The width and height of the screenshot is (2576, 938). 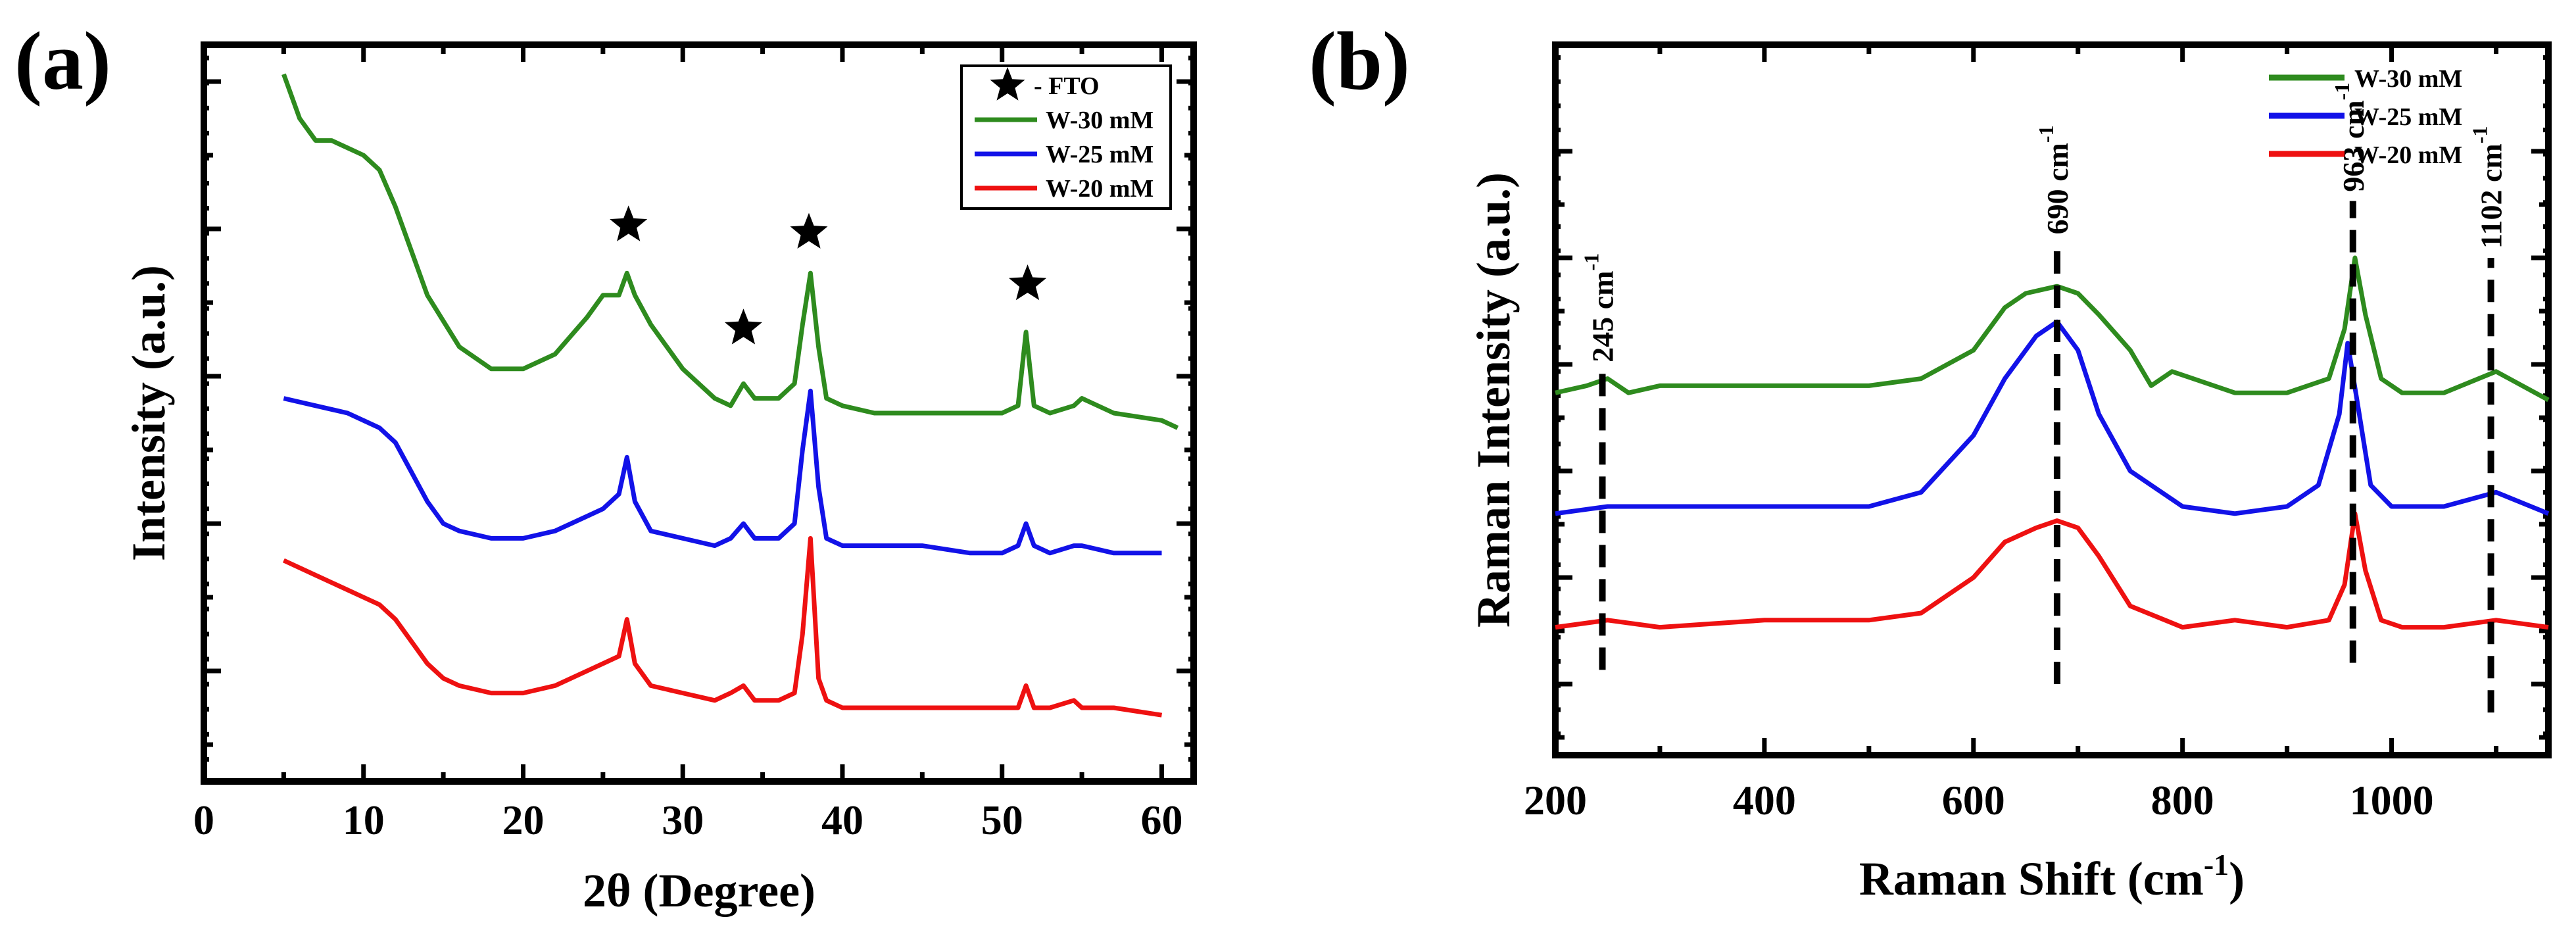 What do you see at coordinates (2491, 196) in the screenshot?
I see `peak-label-text: 1102 cm` at bounding box center [2491, 196].